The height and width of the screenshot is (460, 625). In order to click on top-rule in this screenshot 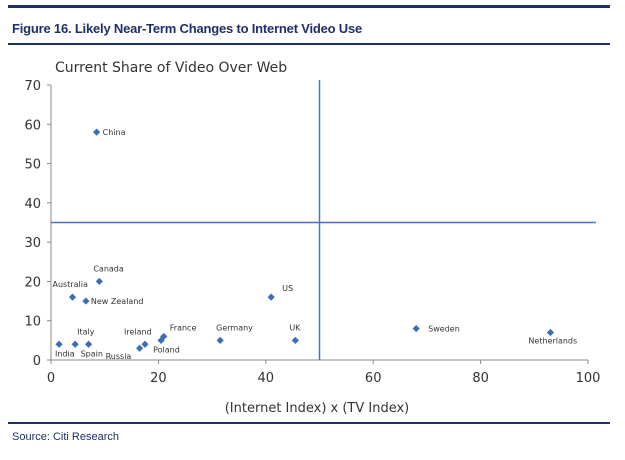, I will do `click(309, 6)`.